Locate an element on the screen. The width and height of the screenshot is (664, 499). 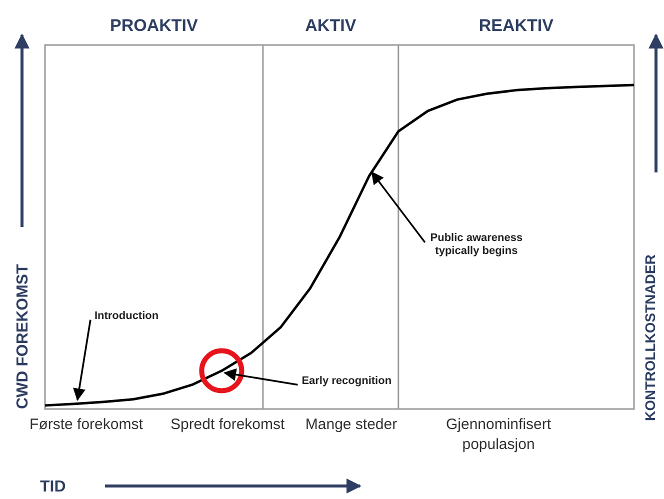
annotation: Introduction is located at coordinates (127, 316).